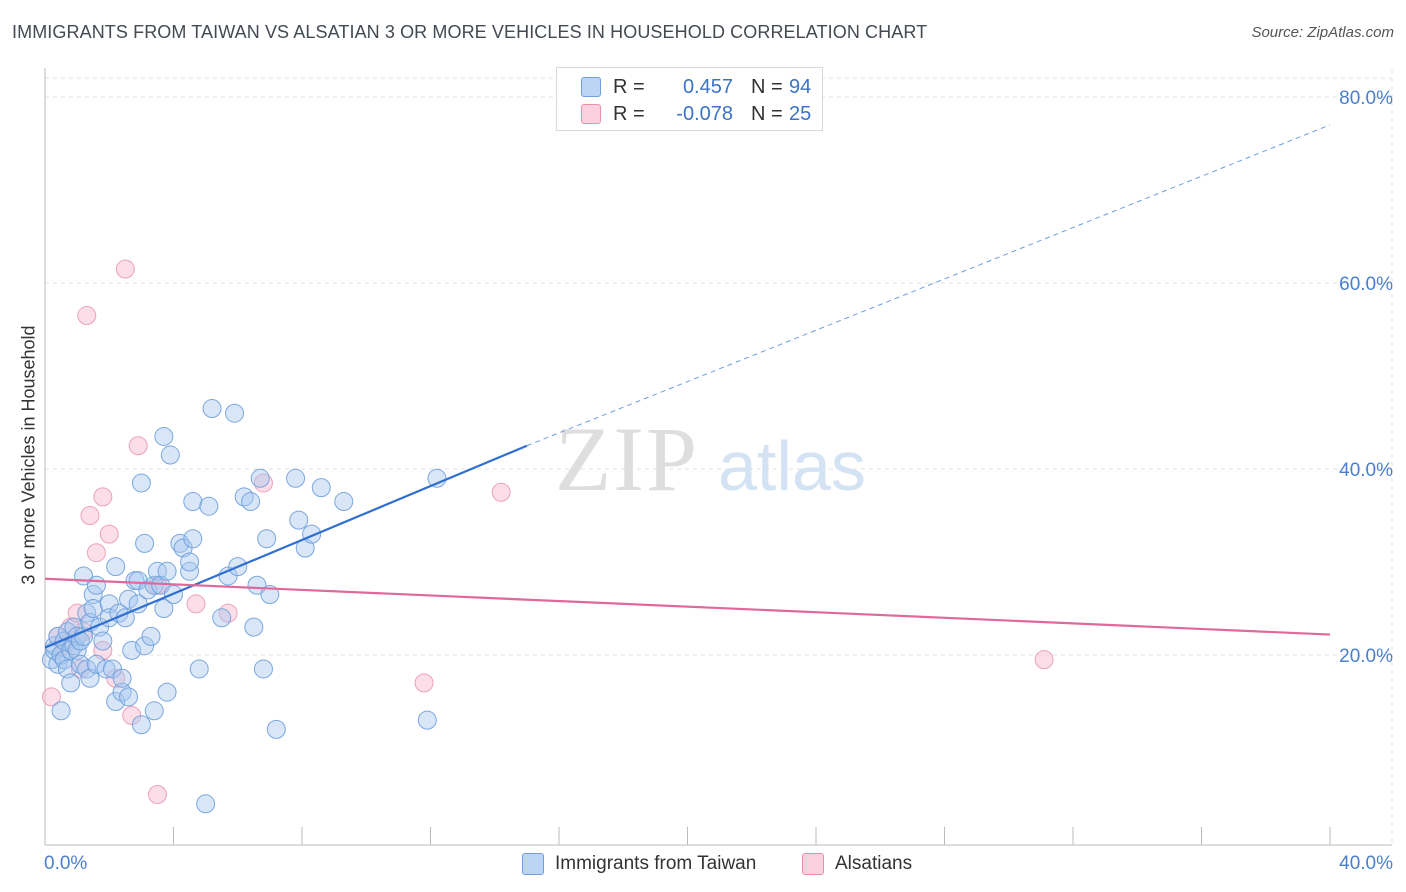 The width and height of the screenshot is (1406, 892). What do you see at coordinates (1366, 284) in the screenshot?
I see `y-tick-label: 60.0%` at bounding box center [1366, 284].